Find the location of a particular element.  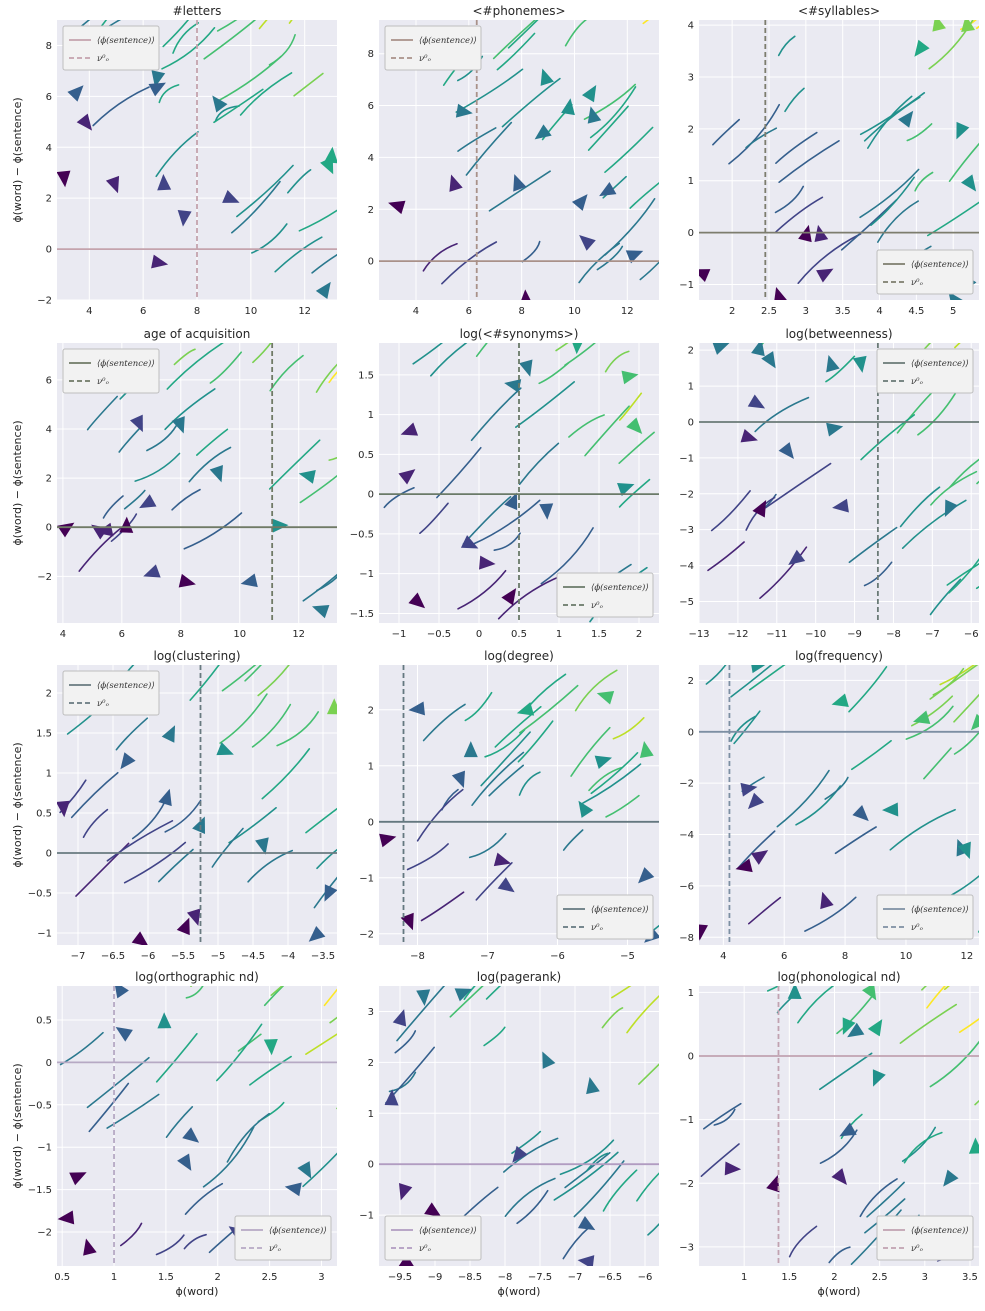

x-tick-label: 12 is located at coordinates (298, 634).